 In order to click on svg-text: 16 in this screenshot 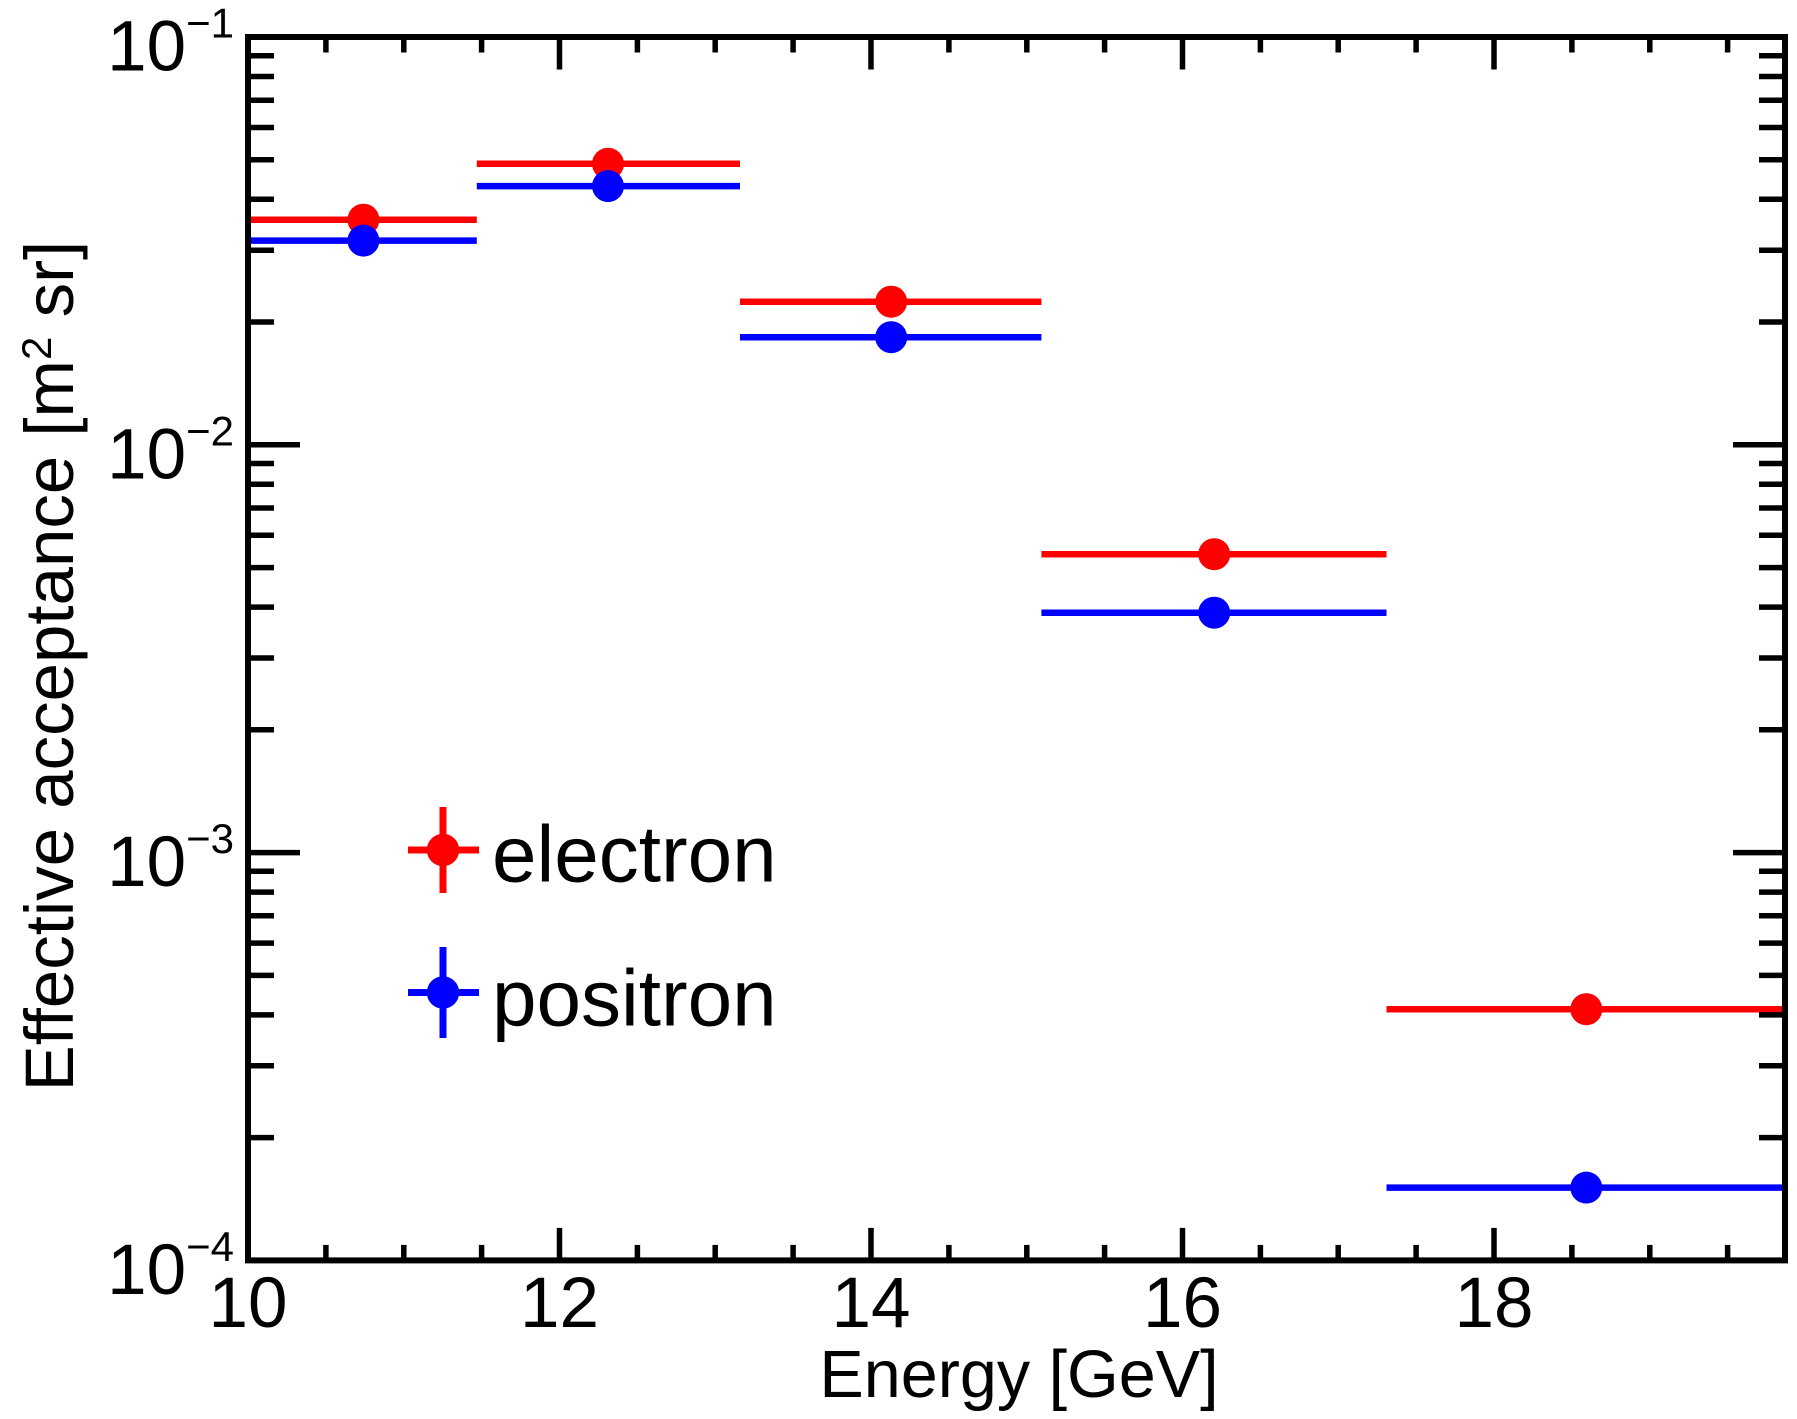, I will do `click(1182, 1303)`.